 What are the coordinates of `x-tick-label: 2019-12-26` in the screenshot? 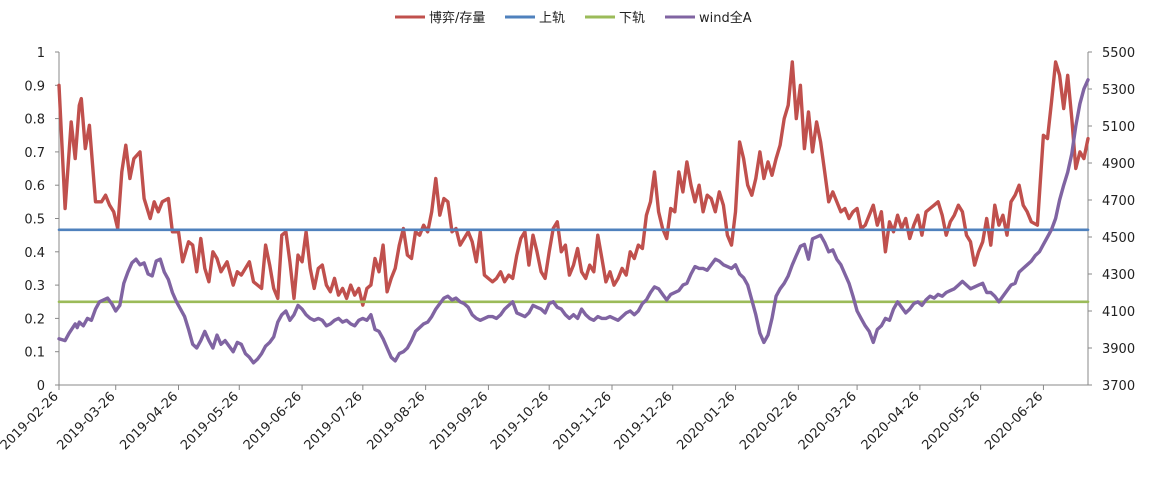 It's located at (644, 421).